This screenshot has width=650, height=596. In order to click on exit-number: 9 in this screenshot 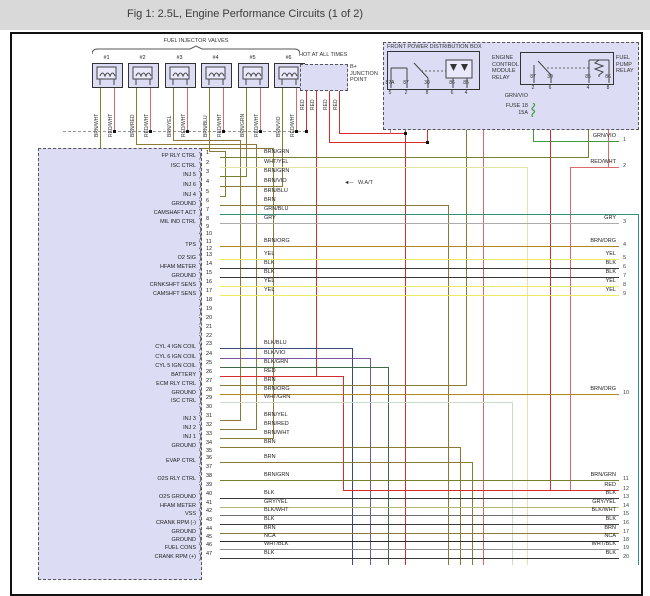, I will do `click(625, 294)`.